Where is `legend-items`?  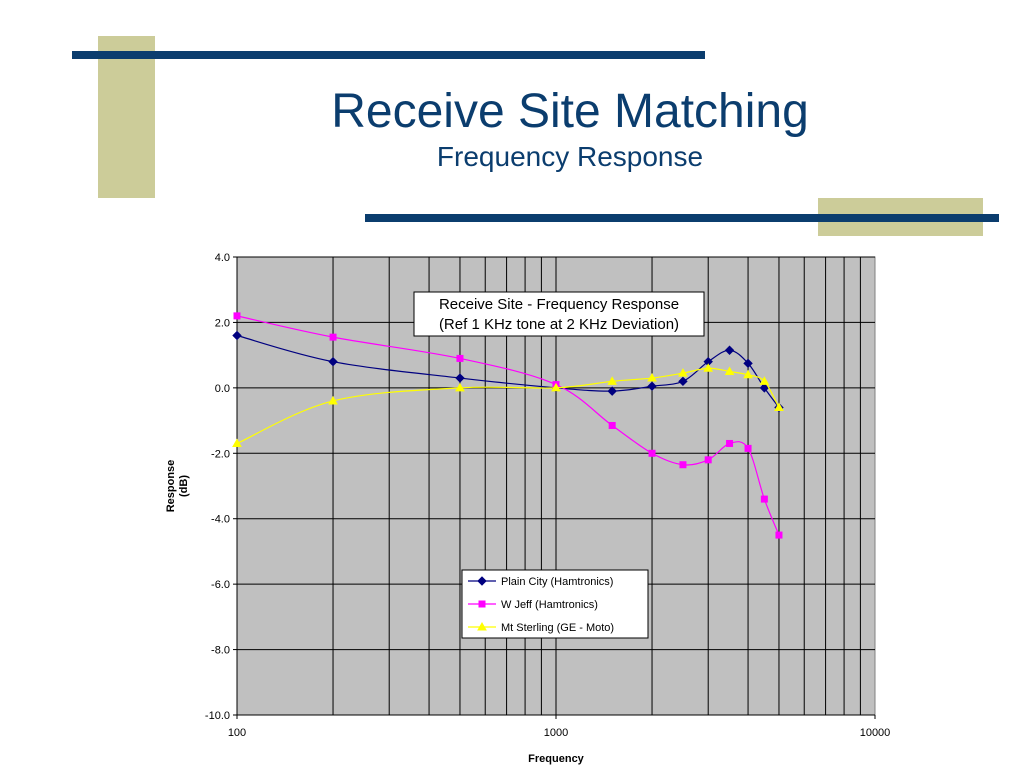 legend-items is located at coordinates (482, 603).